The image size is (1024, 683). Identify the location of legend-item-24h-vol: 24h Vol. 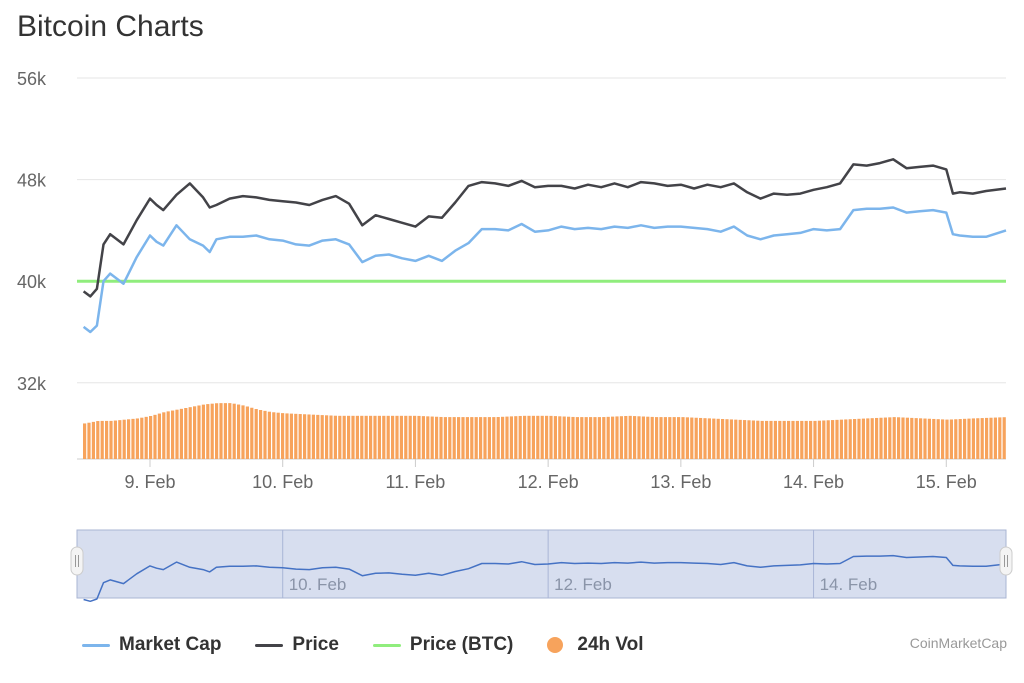
(595, 645).